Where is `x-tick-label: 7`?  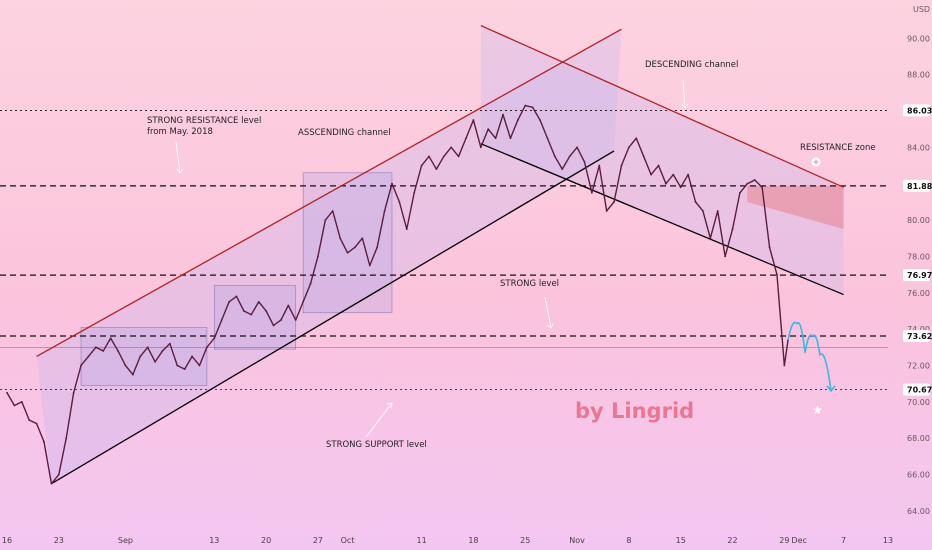
x-tick-label: 7 is located at coordinates (843, 540).